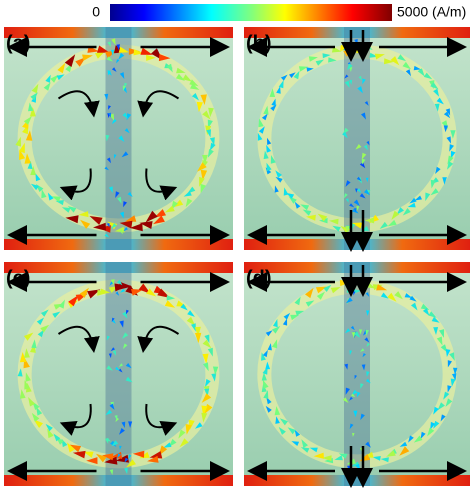 Image resolution: width=474 pixels, height=491 pixels. What do you see at coordinates (357, 374) in the screenshot?
I see `center-column` at bounding box center [357, 374].